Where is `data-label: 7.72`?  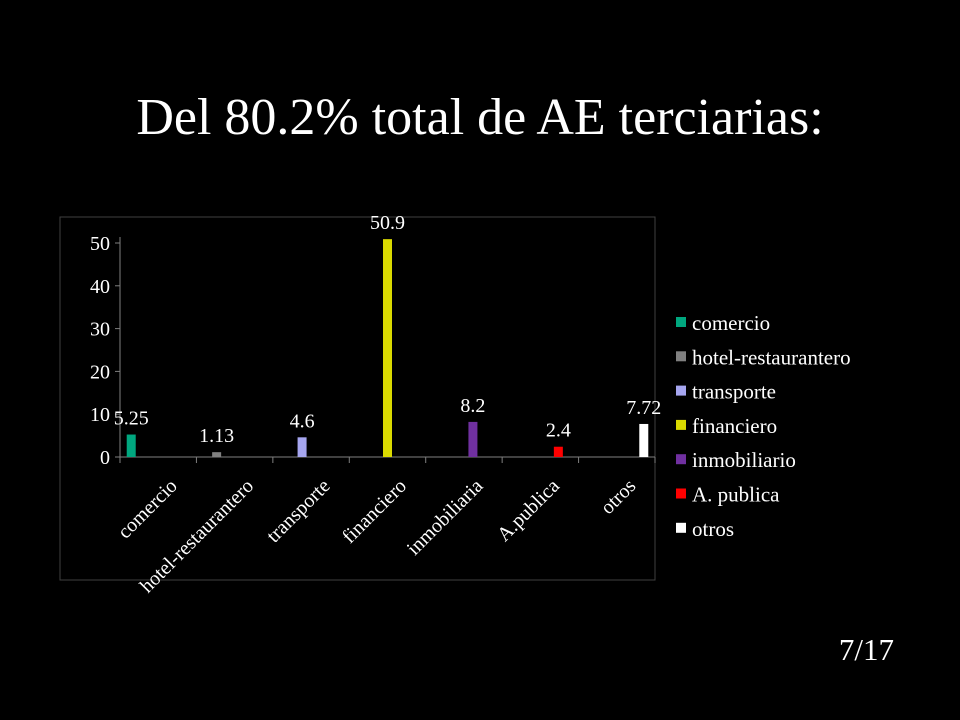
data-label: 7.72 is located at coordinates (643, 408).